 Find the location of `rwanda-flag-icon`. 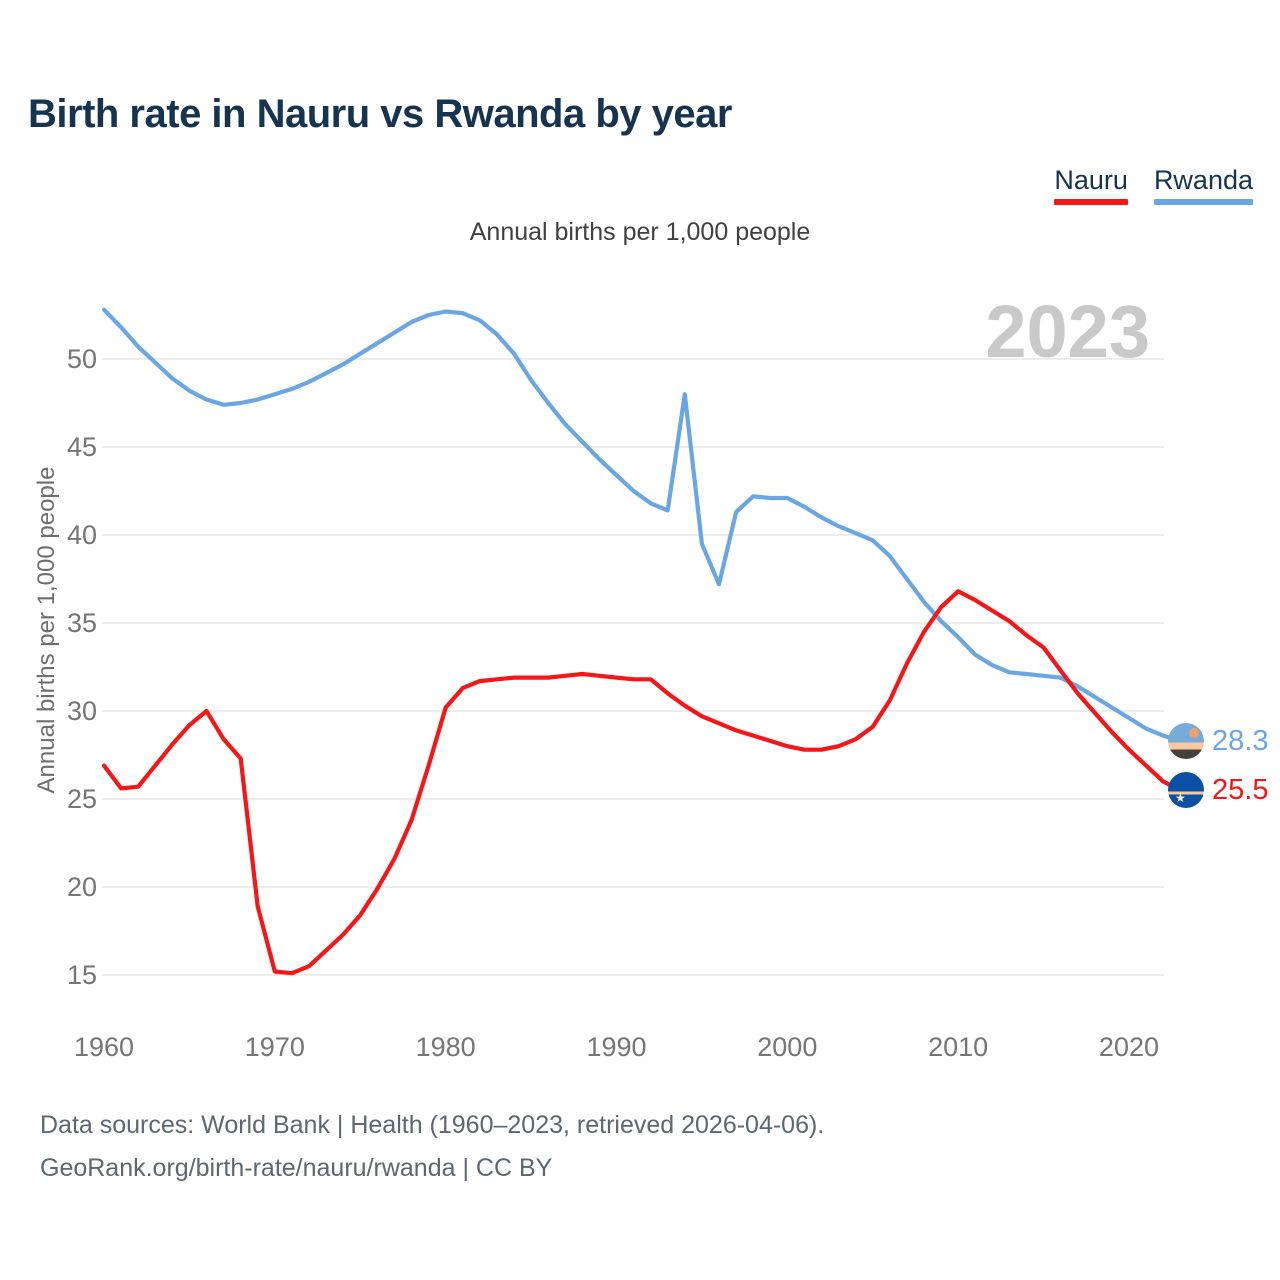

rwanda-flag-icon is located at coordinates (1186, 741).